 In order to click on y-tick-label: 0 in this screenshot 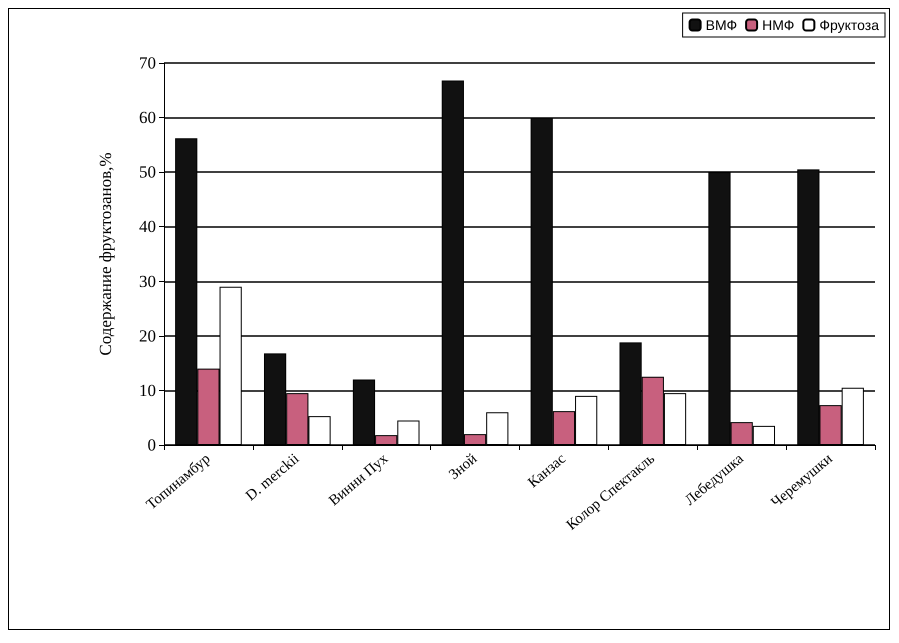, I will do `click(152, 445)`.